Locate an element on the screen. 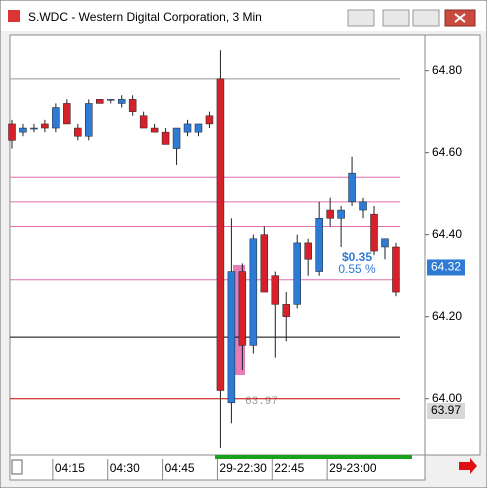  change-amount: $0.35 is located at coordinates (357, 257).